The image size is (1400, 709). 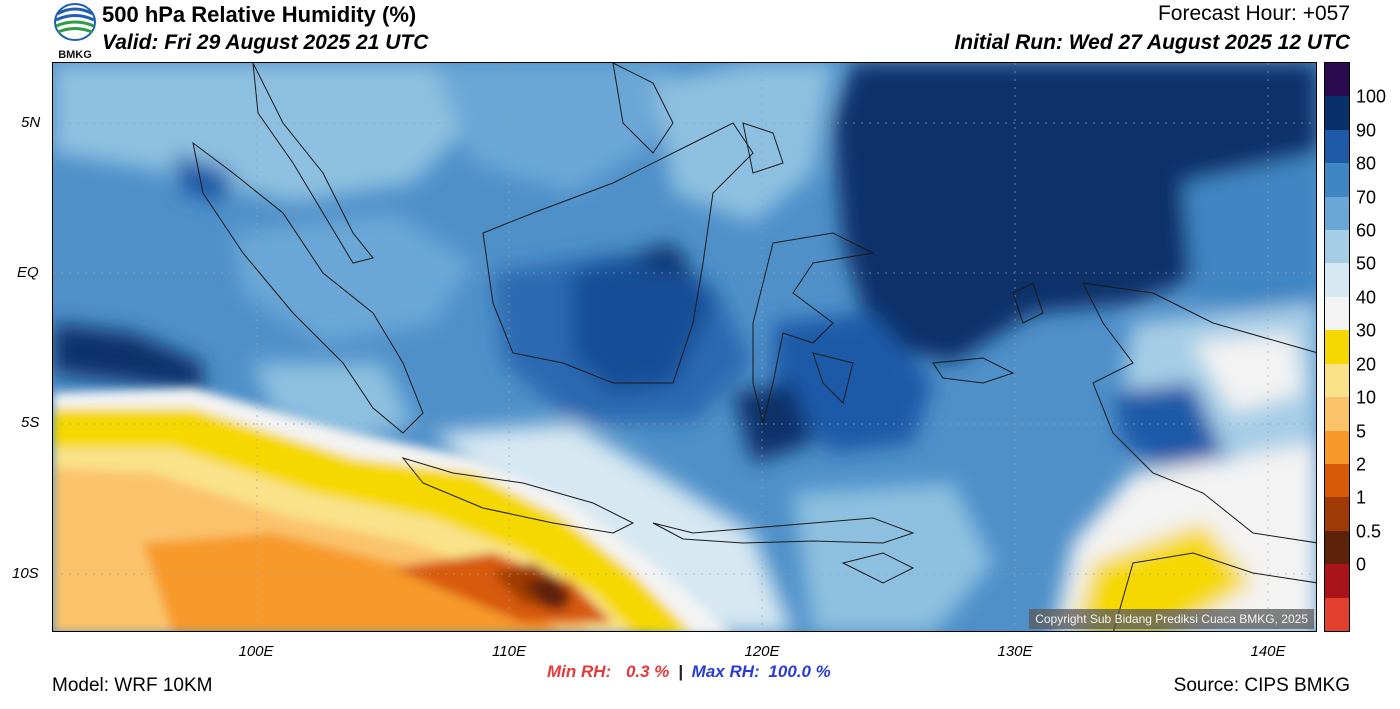 I want to click on colorbar-label: 5, so click(x=1361, y=431).